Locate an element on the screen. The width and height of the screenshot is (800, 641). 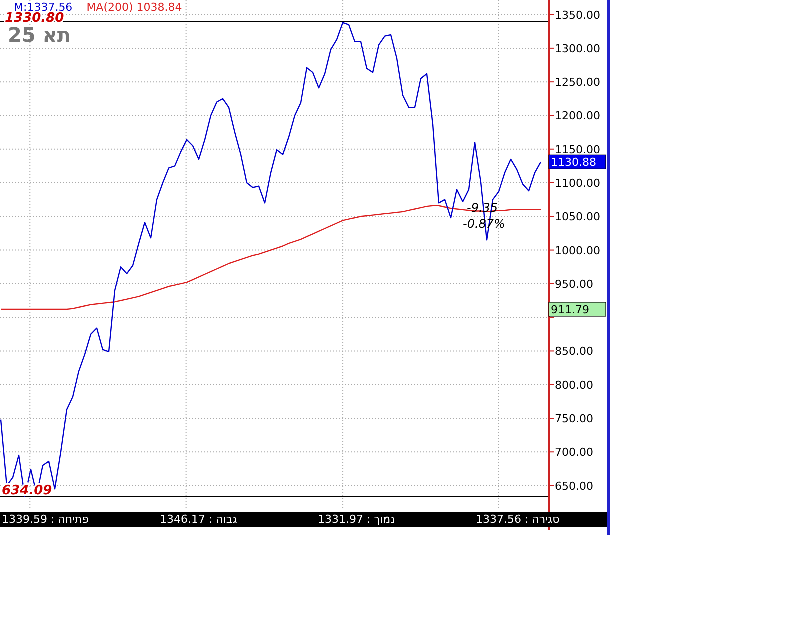
y-tick-label: 1000.00 is located at coordinates (577, 251).